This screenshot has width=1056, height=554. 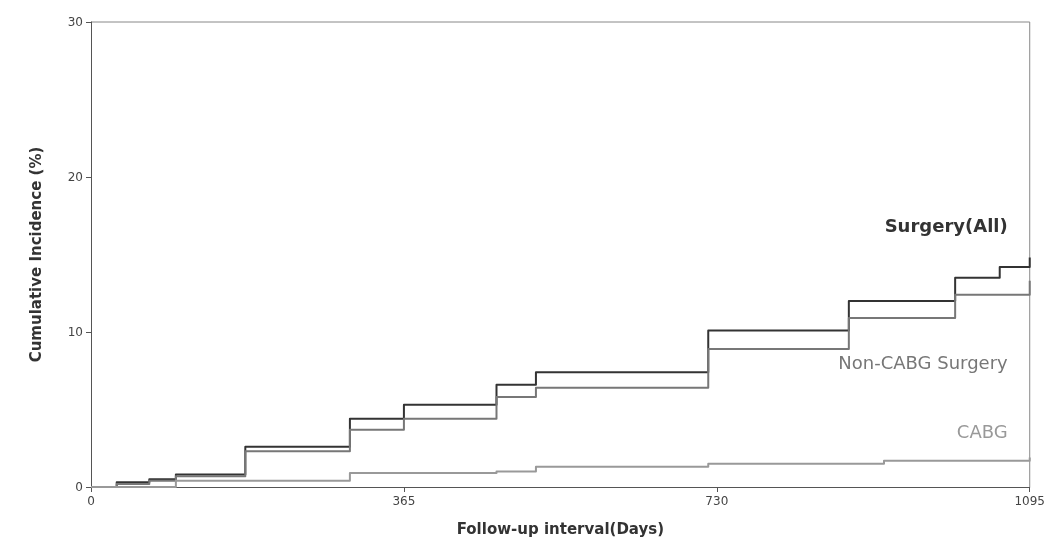 I want to click on x-tick-label: 365, so click(x=404, y=501).